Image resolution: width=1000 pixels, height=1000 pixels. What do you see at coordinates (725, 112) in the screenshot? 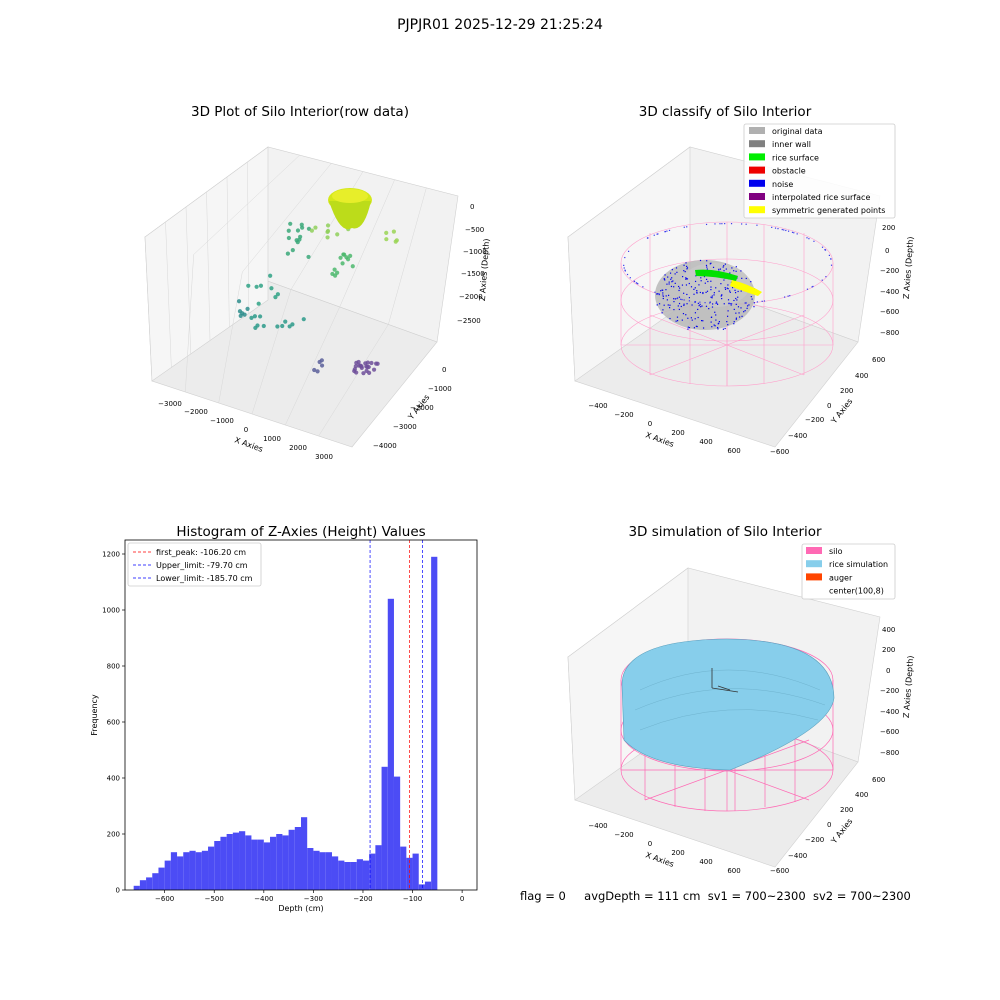
I see `classify-panel-title: 3D classify of Silo Interior` at bounding box center [725, 112].